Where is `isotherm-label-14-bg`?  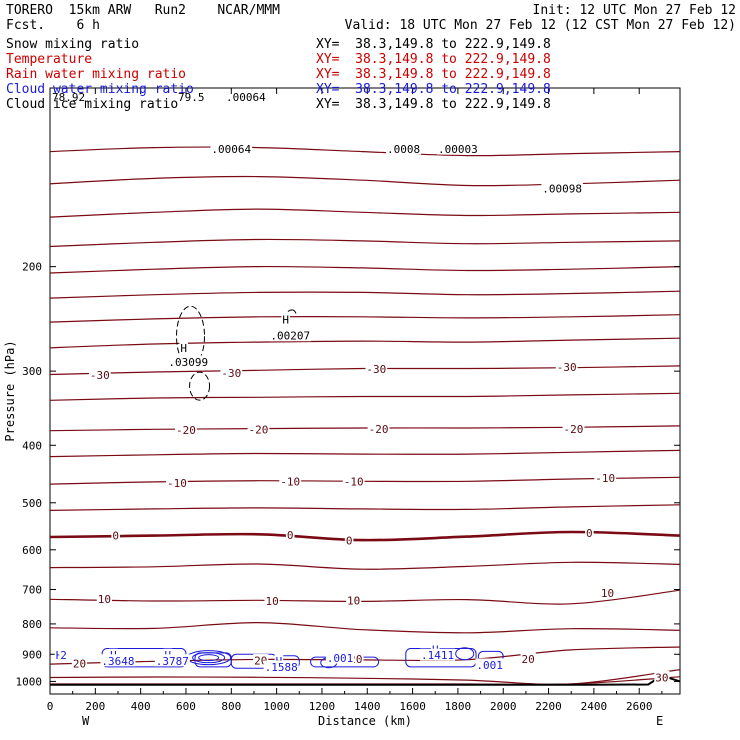 isotherm-label-14-bg is located at coordinates (349, 540).